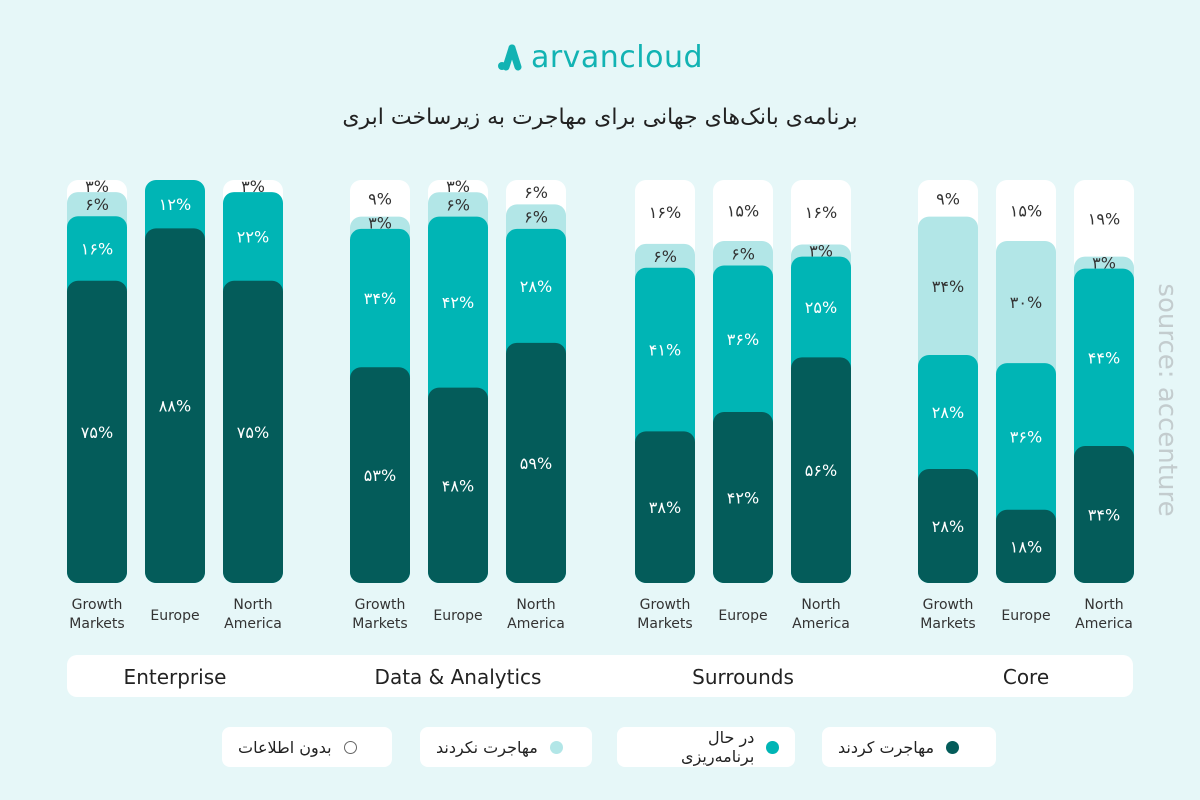 The height and width of the screenshot is (800, 1200). Describe the element at coordinates (665, 350) in the screenshot. I see `data-label: ۴۱%` at that location.